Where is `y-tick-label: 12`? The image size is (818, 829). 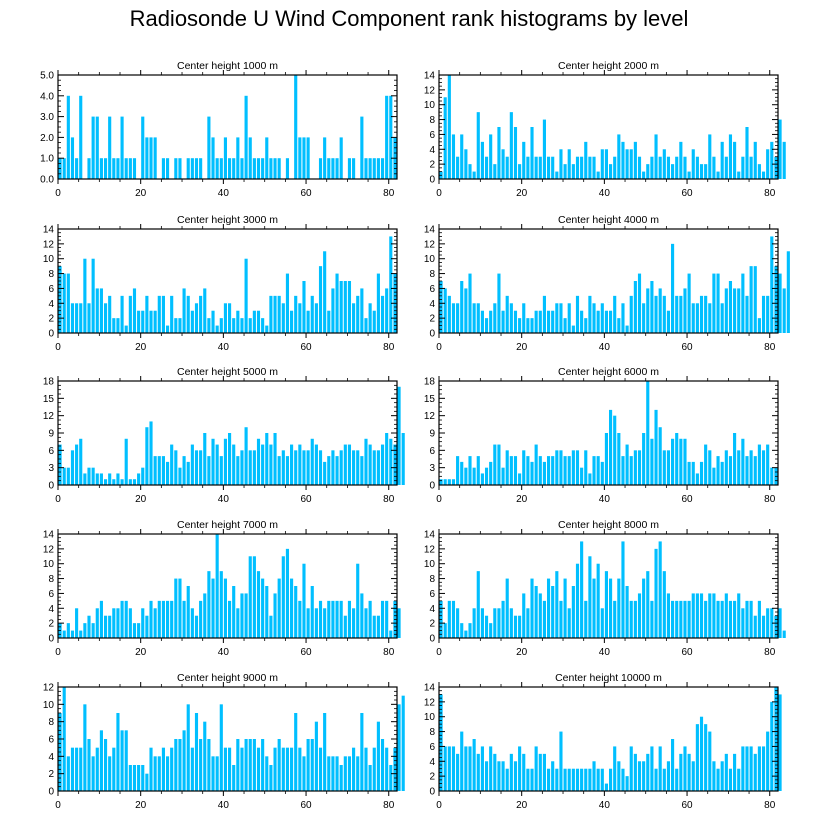
y-tick-label: 12 is located at coordinates (430, 90).